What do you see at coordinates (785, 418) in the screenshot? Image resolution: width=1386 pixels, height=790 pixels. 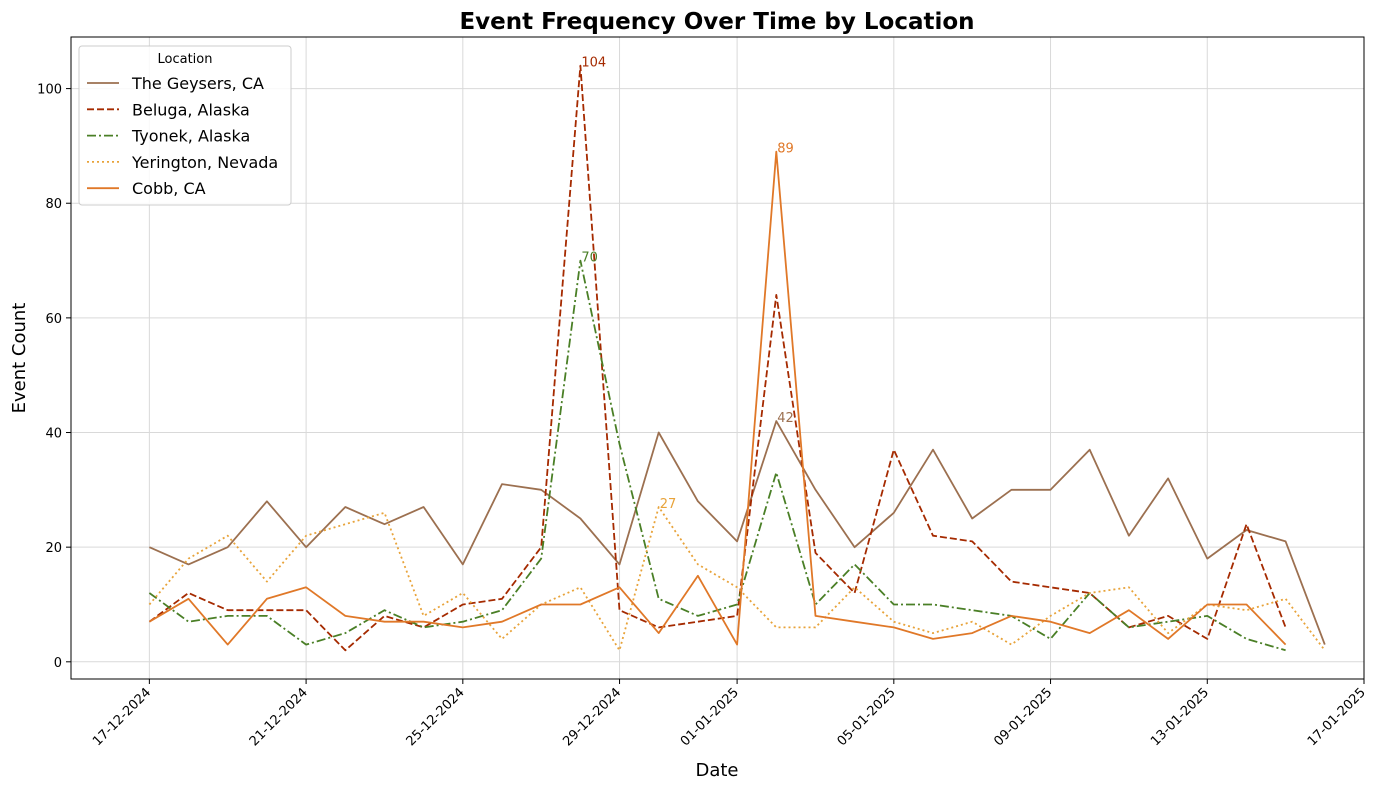 I see `peak-annotation: 42` at bounding box center [785, 418].